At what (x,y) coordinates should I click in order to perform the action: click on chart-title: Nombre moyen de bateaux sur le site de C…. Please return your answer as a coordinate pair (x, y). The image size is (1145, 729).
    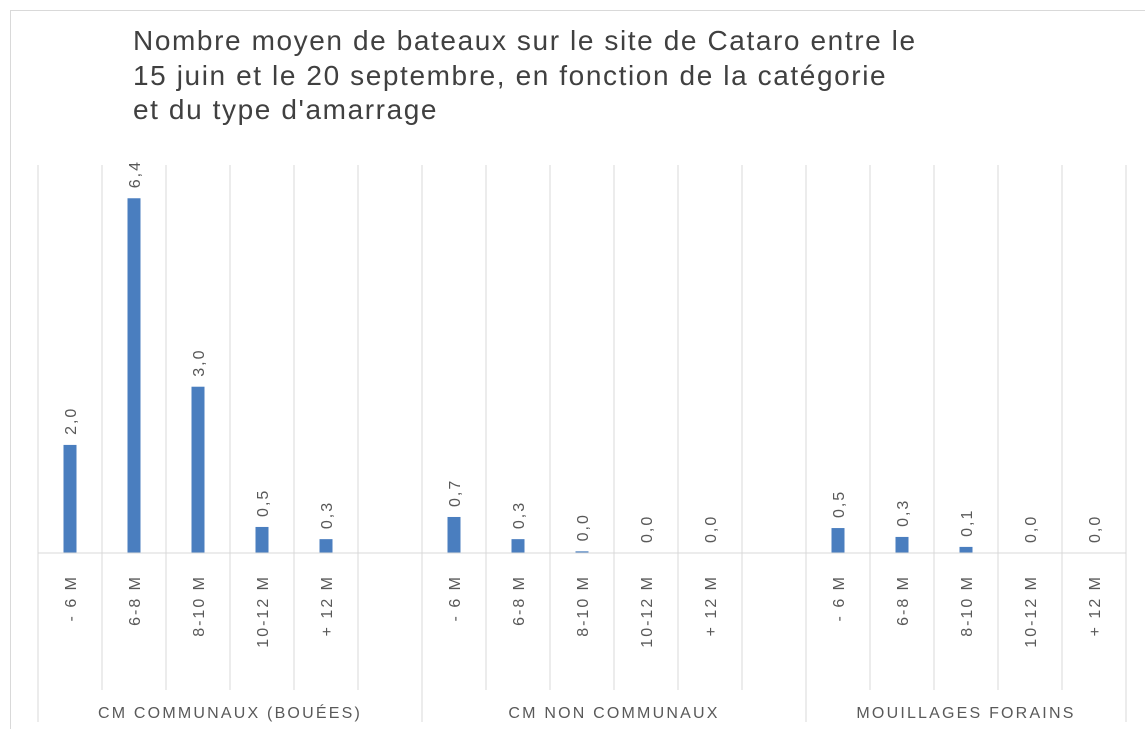
    Looking at the image, I should click on (525, 40).